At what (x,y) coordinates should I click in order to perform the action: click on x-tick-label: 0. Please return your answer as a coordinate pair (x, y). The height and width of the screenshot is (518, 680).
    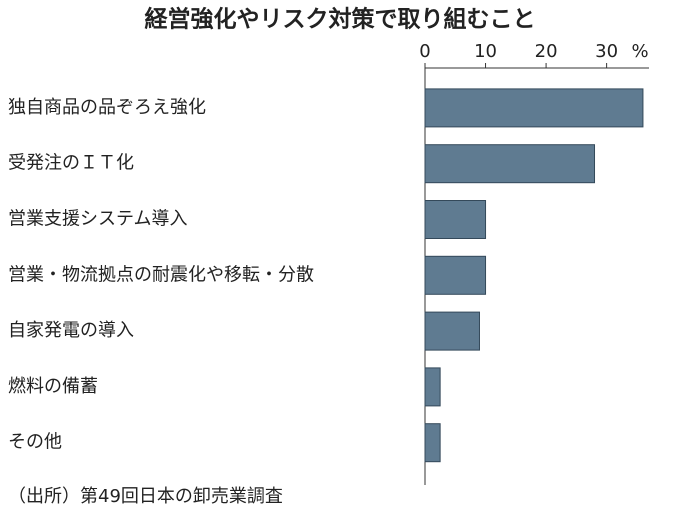
    Looking at the image, I should click on (424, 51).